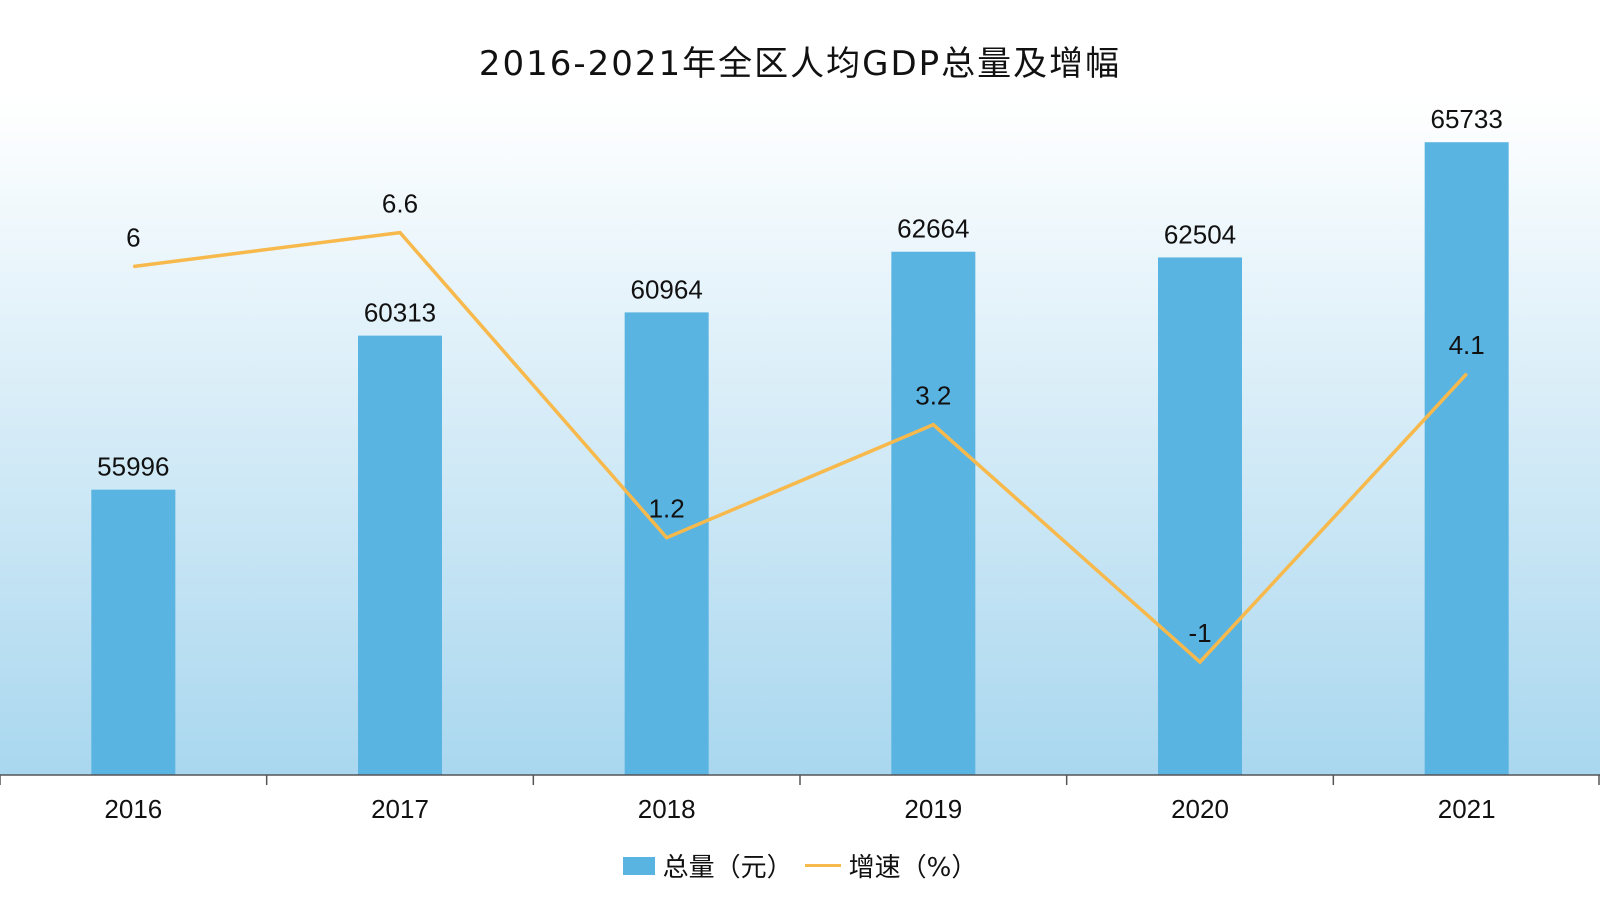 The image size is (1600, 900). What do you see at coordinates (727, 868) in the screenshot?
I see `legend-bar-label: 总量（元）` at bounding box center [727, 868].